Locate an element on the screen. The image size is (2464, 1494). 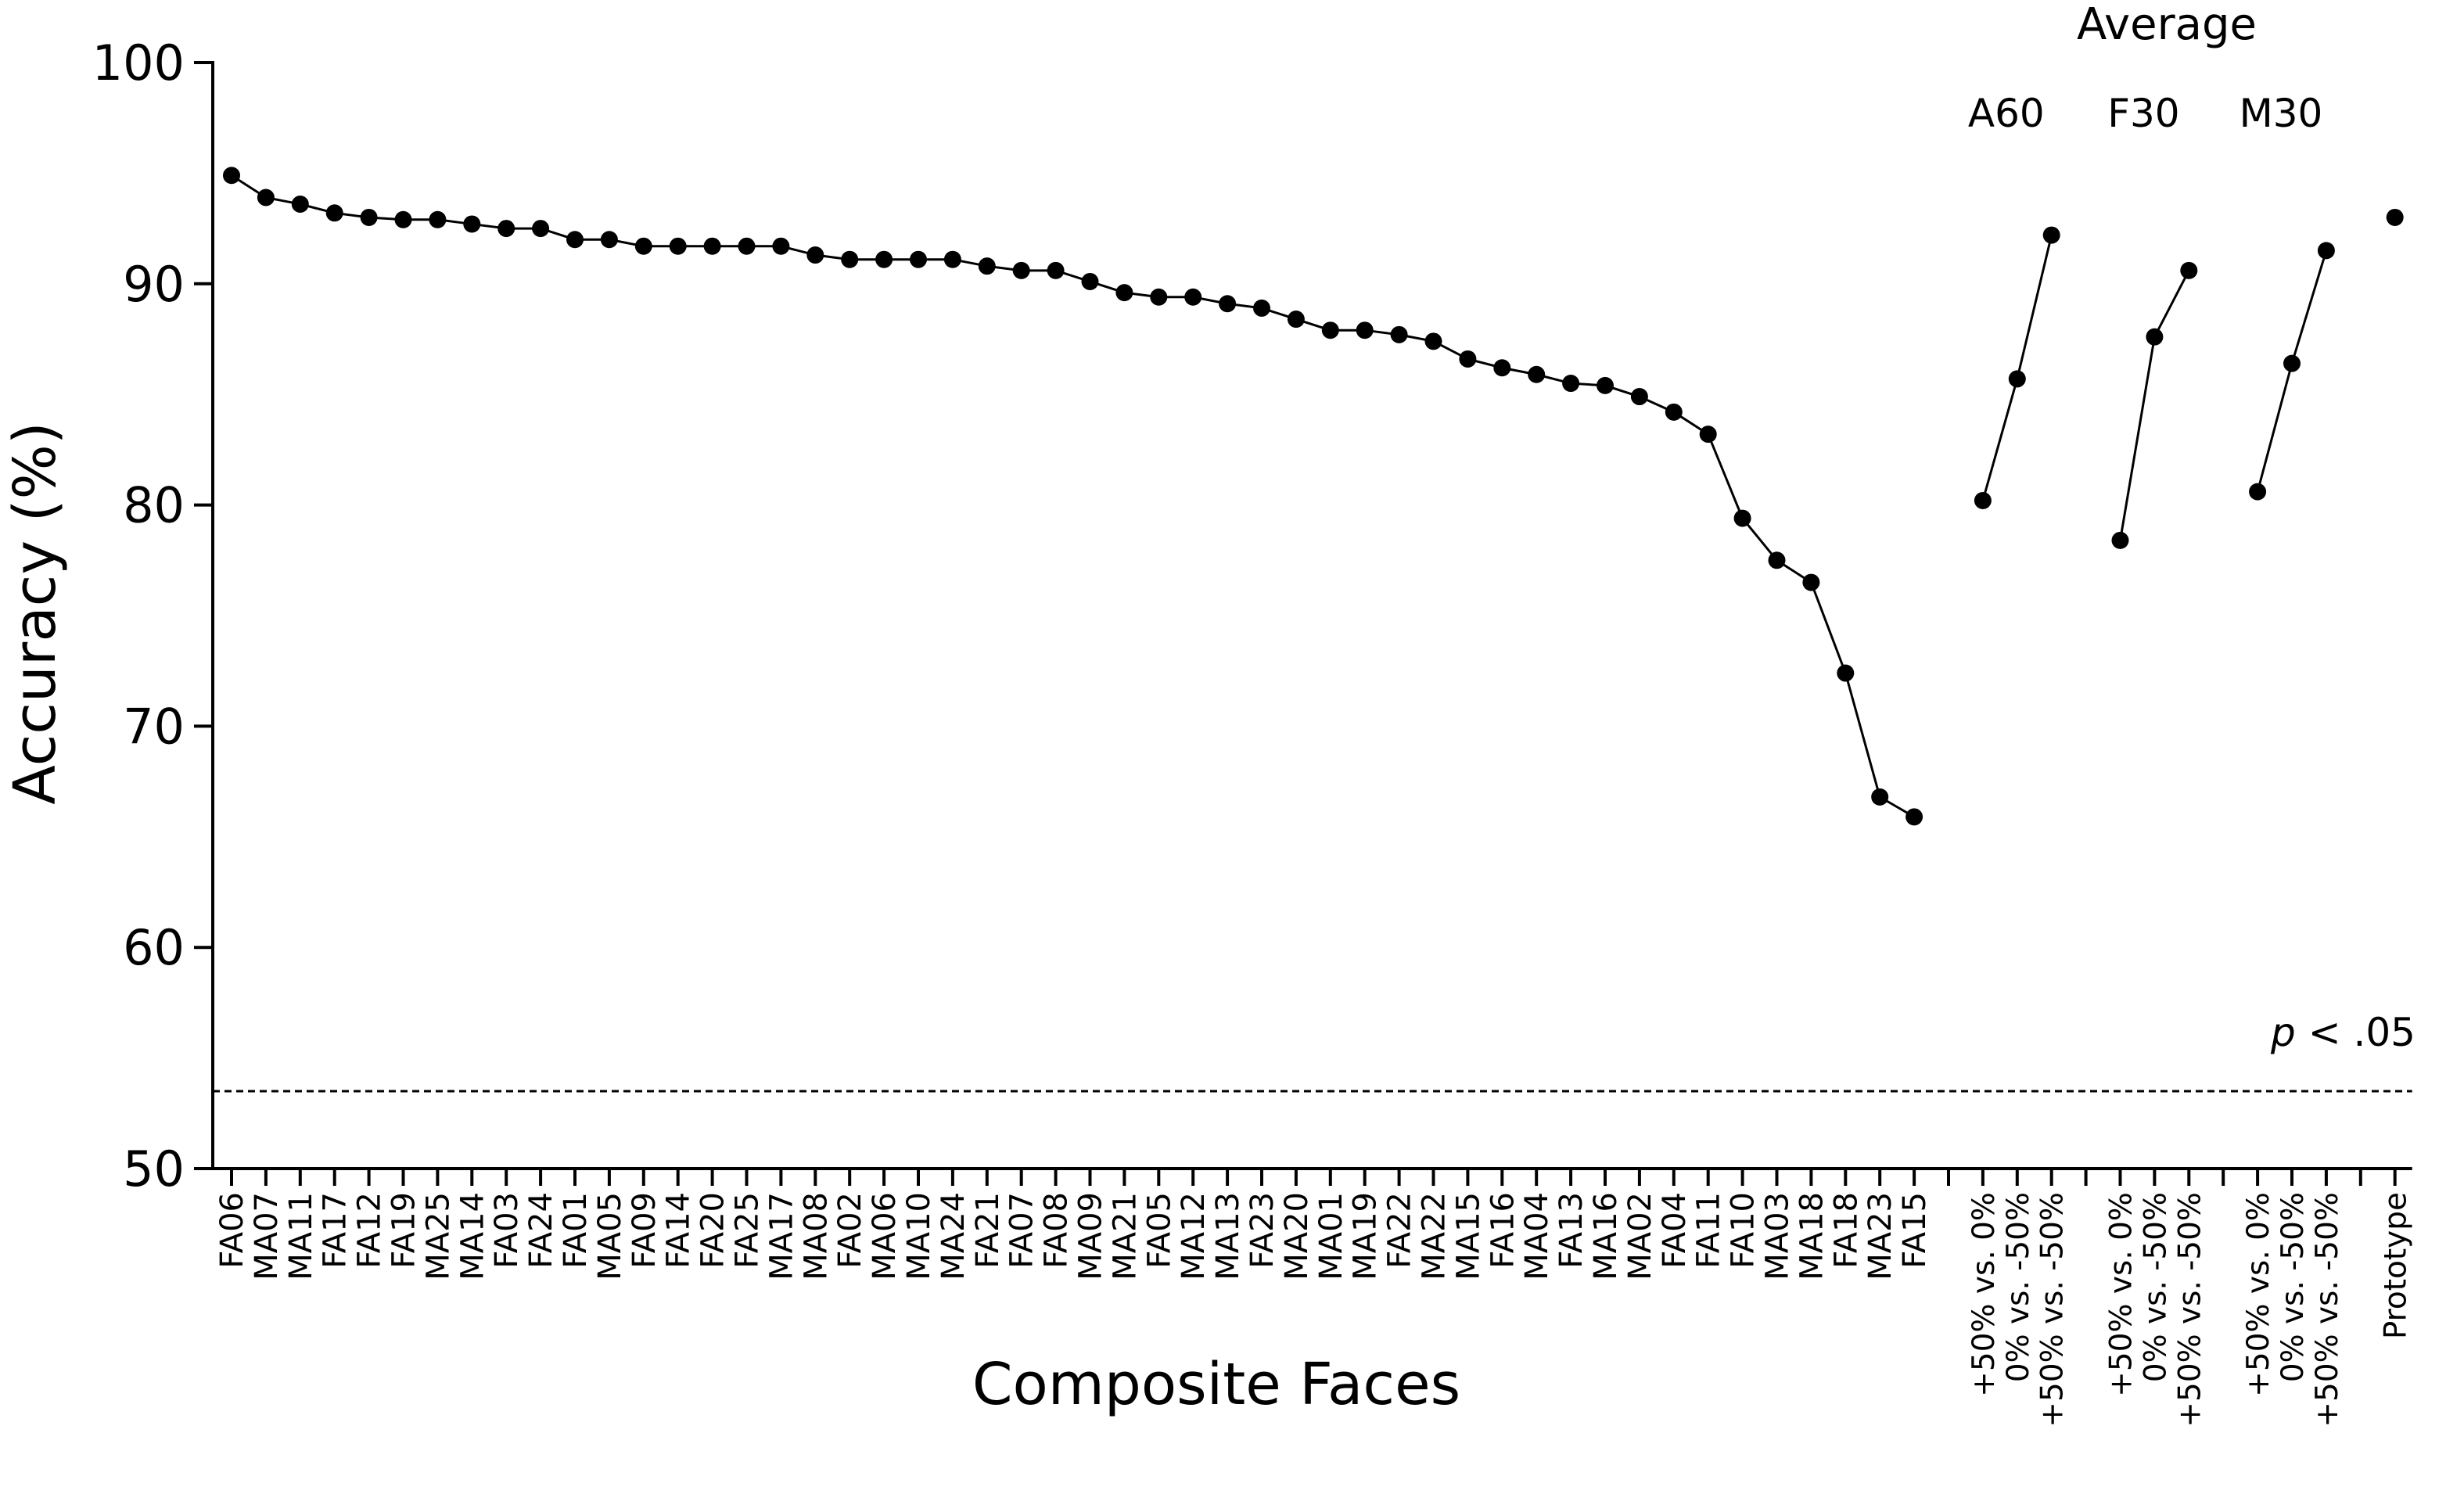
group-label: A60 is located at coordinates (2006, 113).